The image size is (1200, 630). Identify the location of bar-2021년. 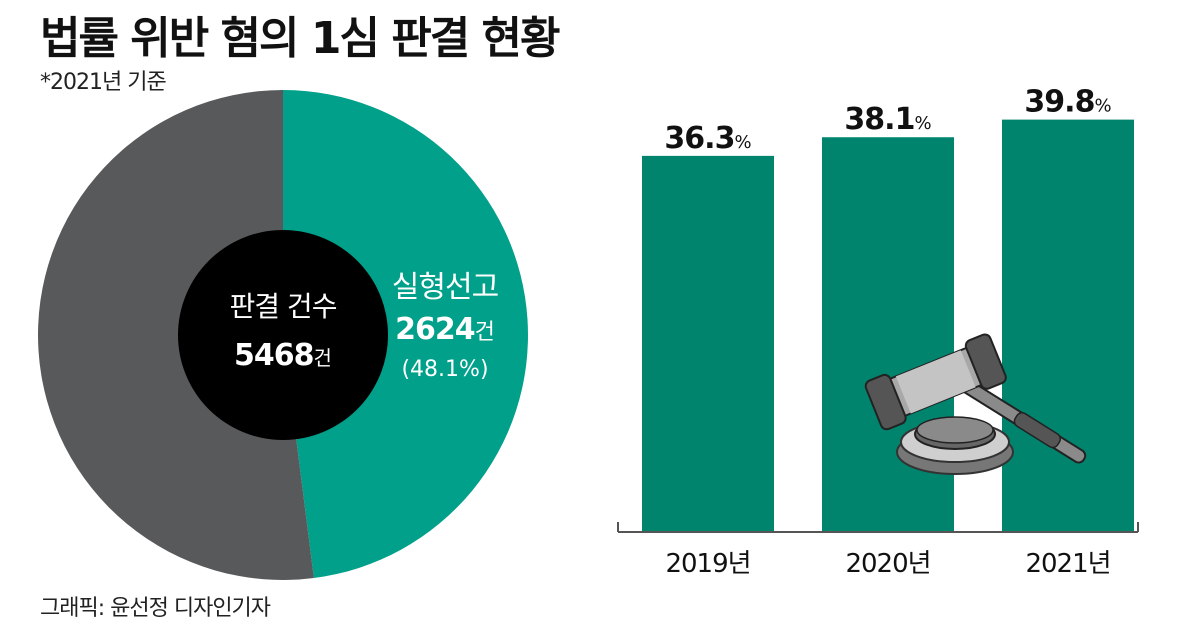
(1068, 326).